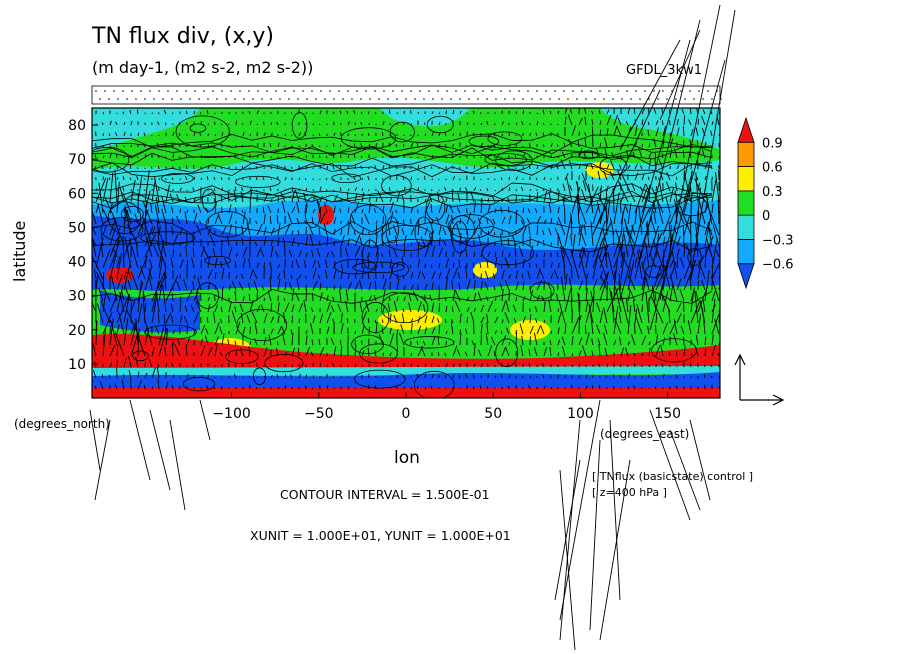  I want to click on overflow-vector, so click(655, 170).